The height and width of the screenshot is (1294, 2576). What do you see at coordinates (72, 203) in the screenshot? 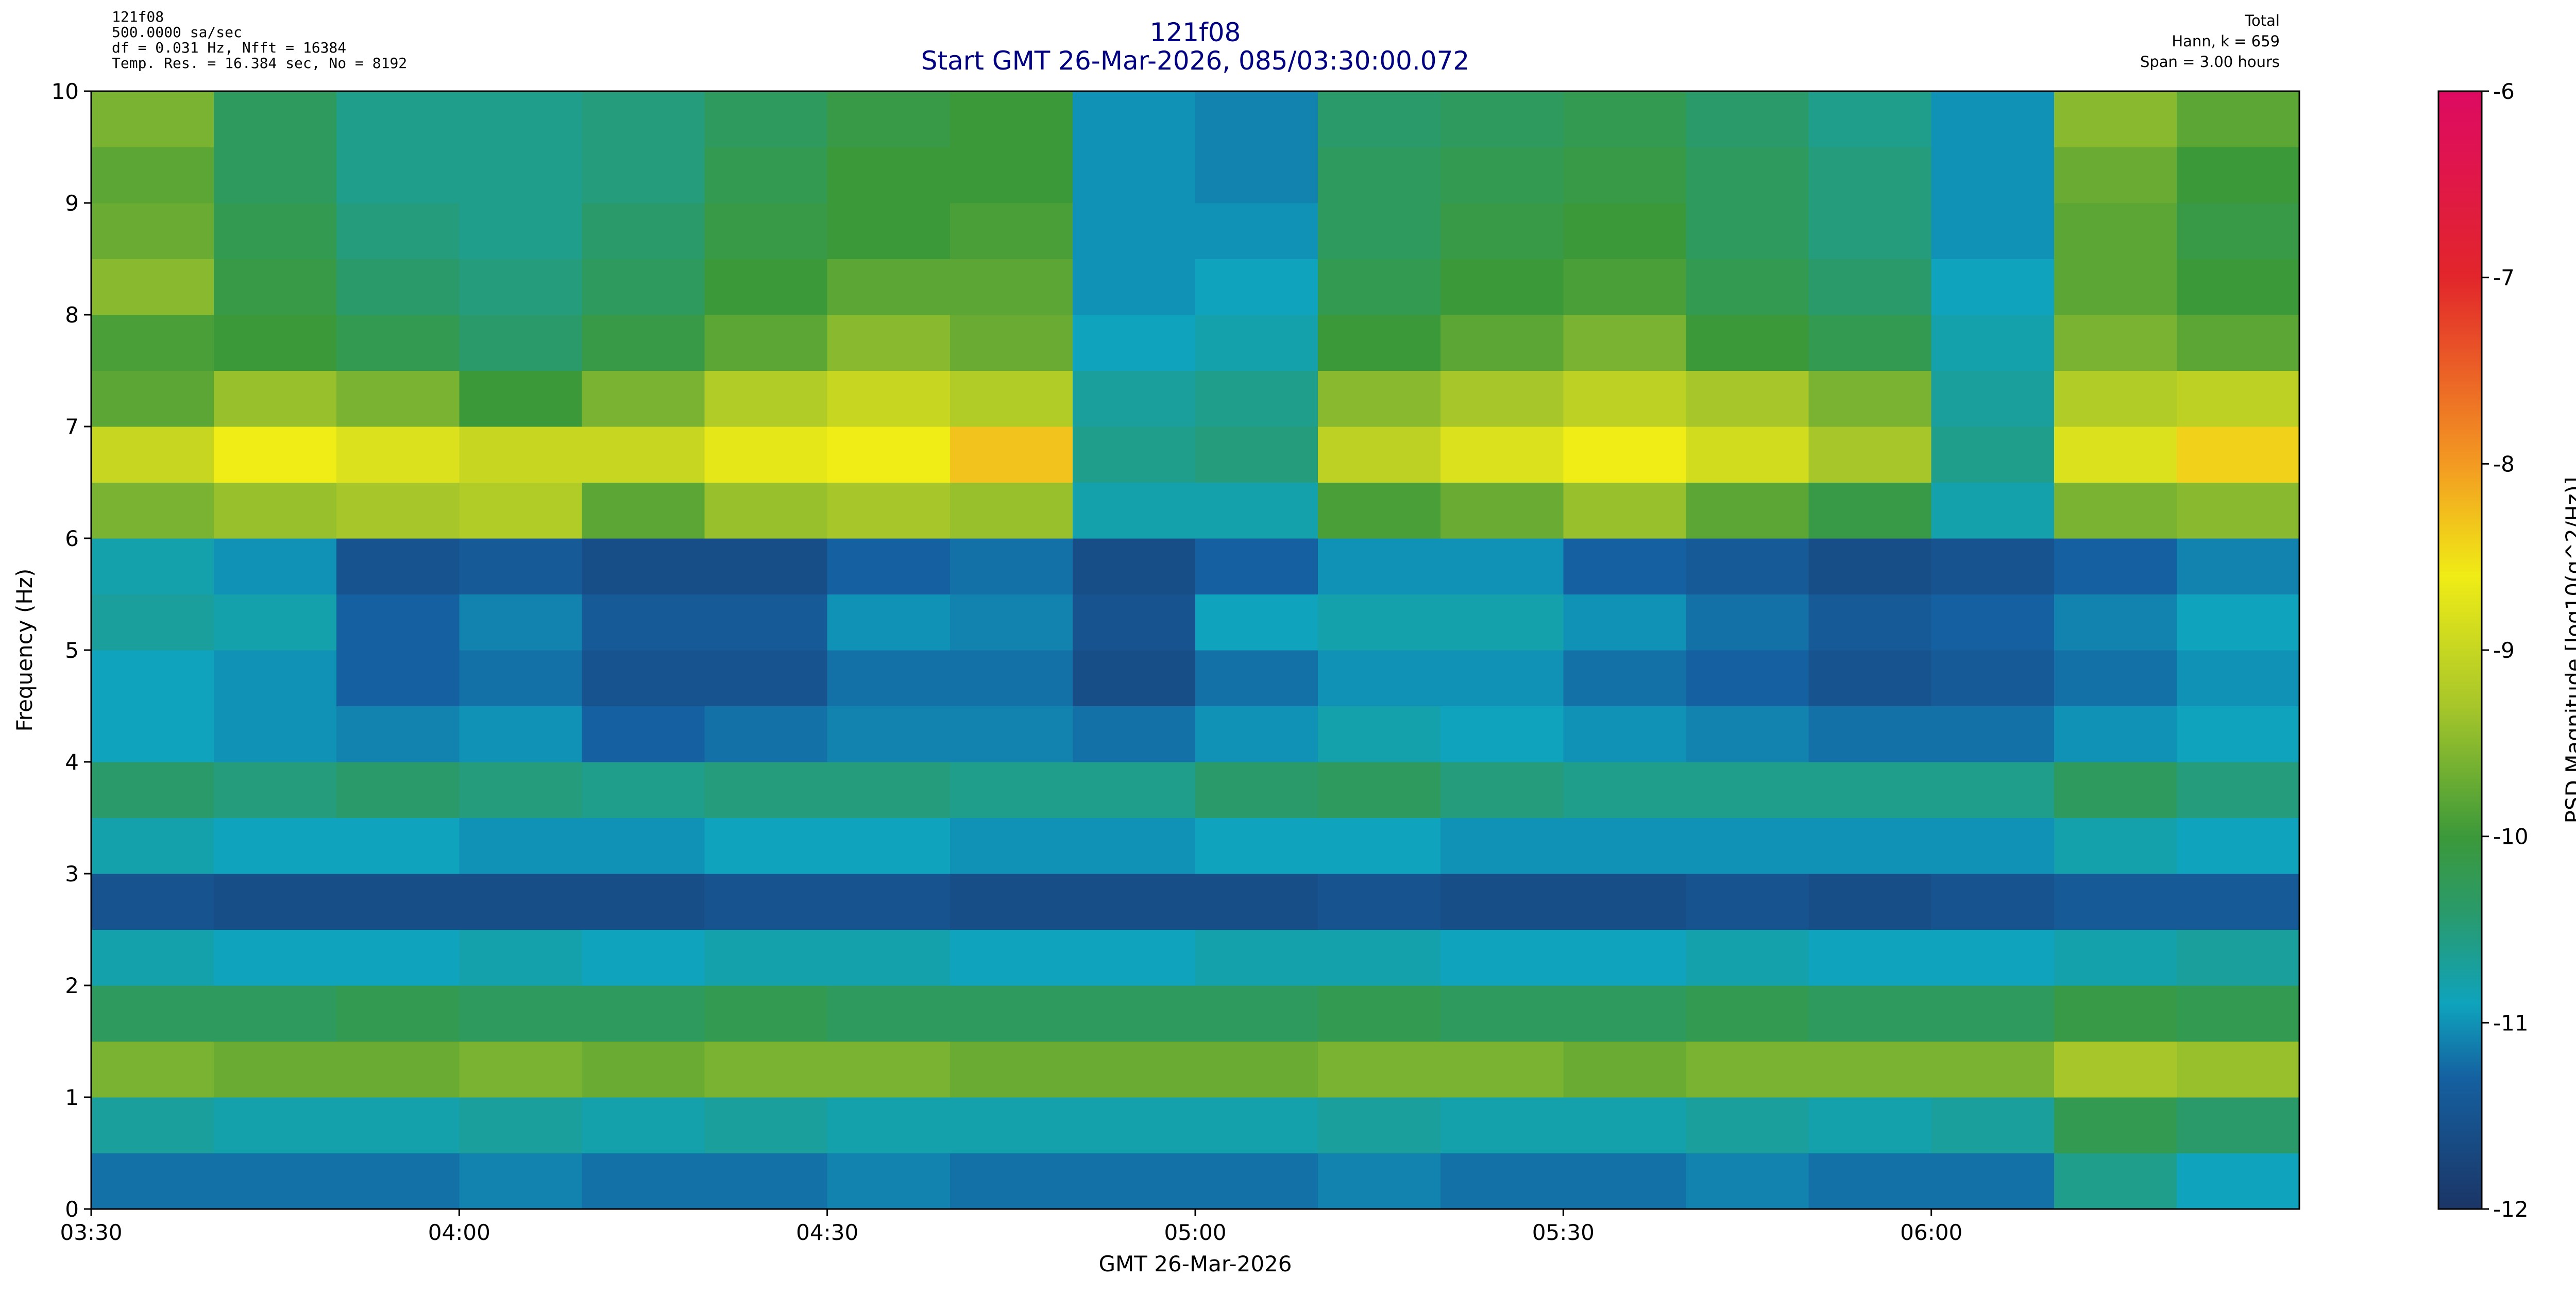
I see `y-tick-label: 9` at bounding box center [72, 203].